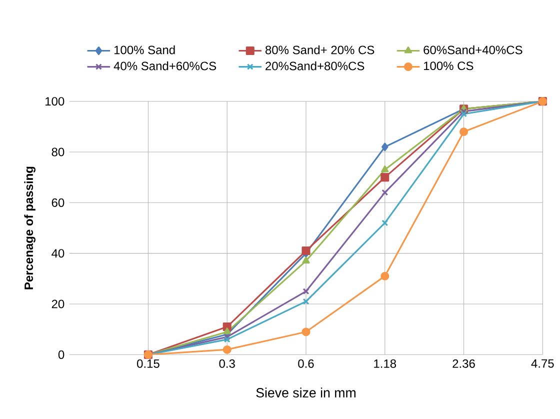 Image resolution: width=560 pixels, height=419 pixels. I want to click on x-tick-label: 0.6, so click(306, 364).